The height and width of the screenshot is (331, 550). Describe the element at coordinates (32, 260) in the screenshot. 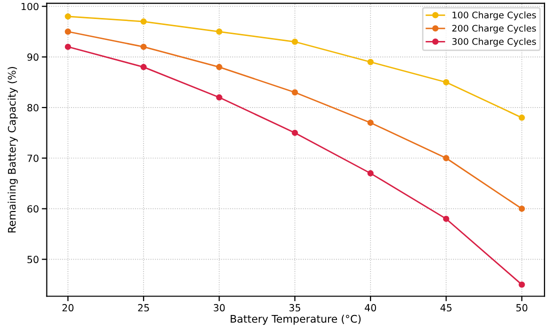

I see `y-tick-label: 50` at that location.